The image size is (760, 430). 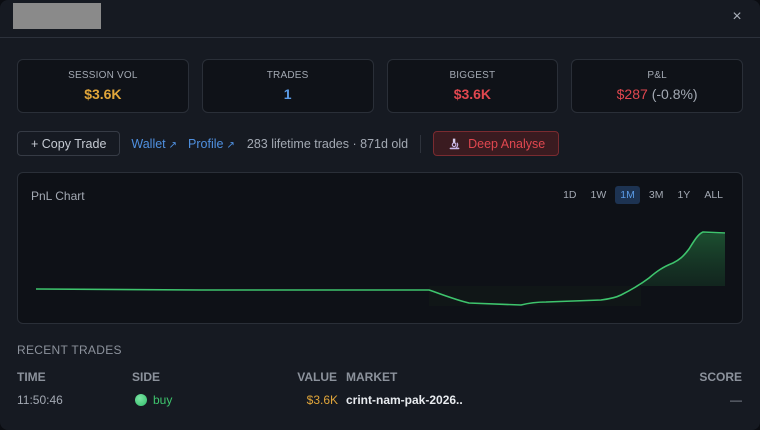 What do you see at coordinates (656, 195) in the screenshot?
I see `range-3m: 3M` at bounding box center [656, 195].